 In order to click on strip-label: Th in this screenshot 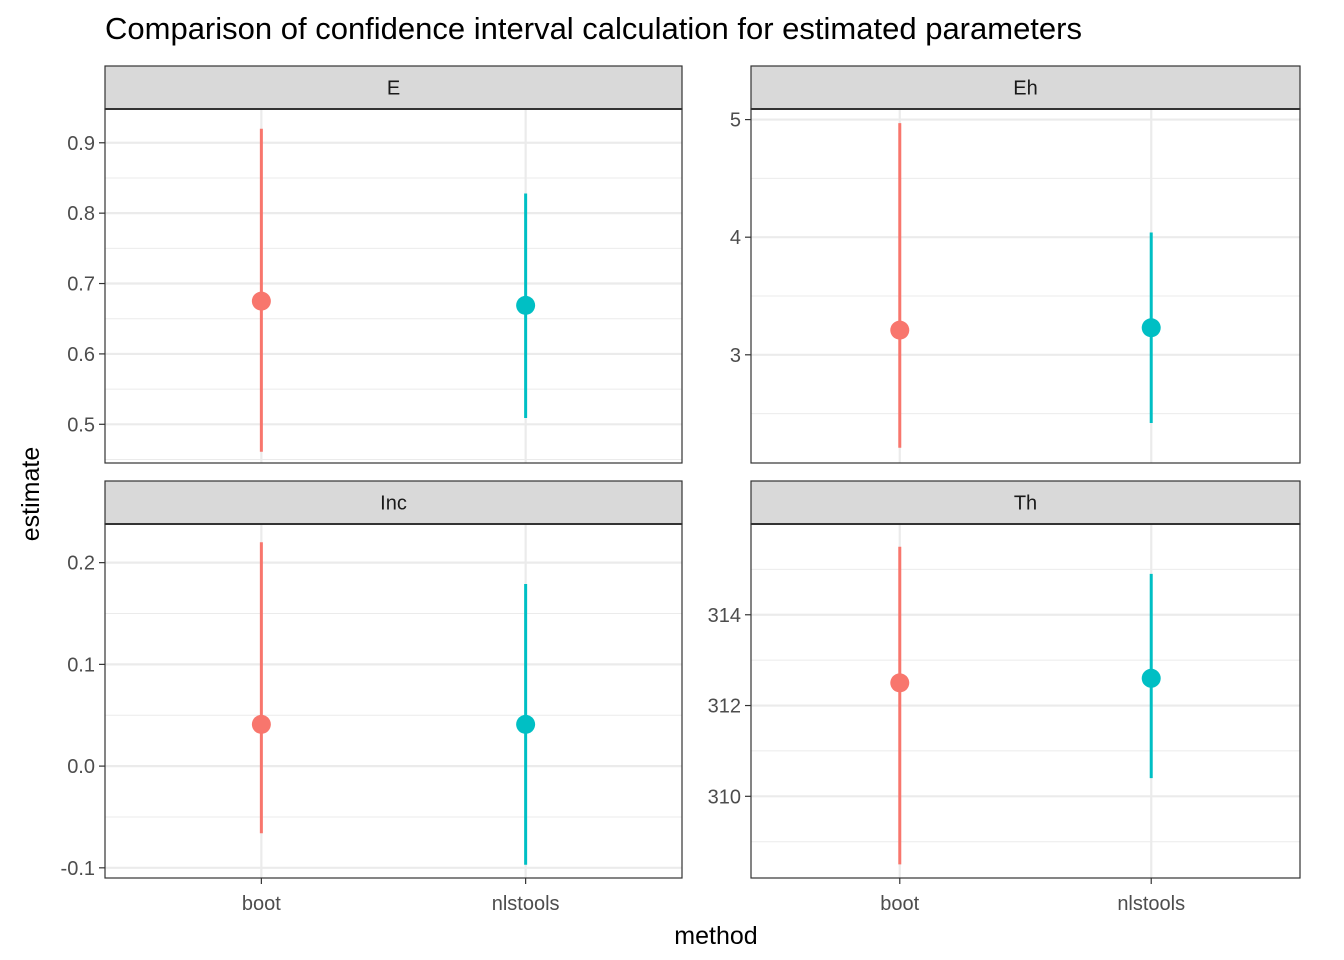, I will do `click(1025, 504)`.